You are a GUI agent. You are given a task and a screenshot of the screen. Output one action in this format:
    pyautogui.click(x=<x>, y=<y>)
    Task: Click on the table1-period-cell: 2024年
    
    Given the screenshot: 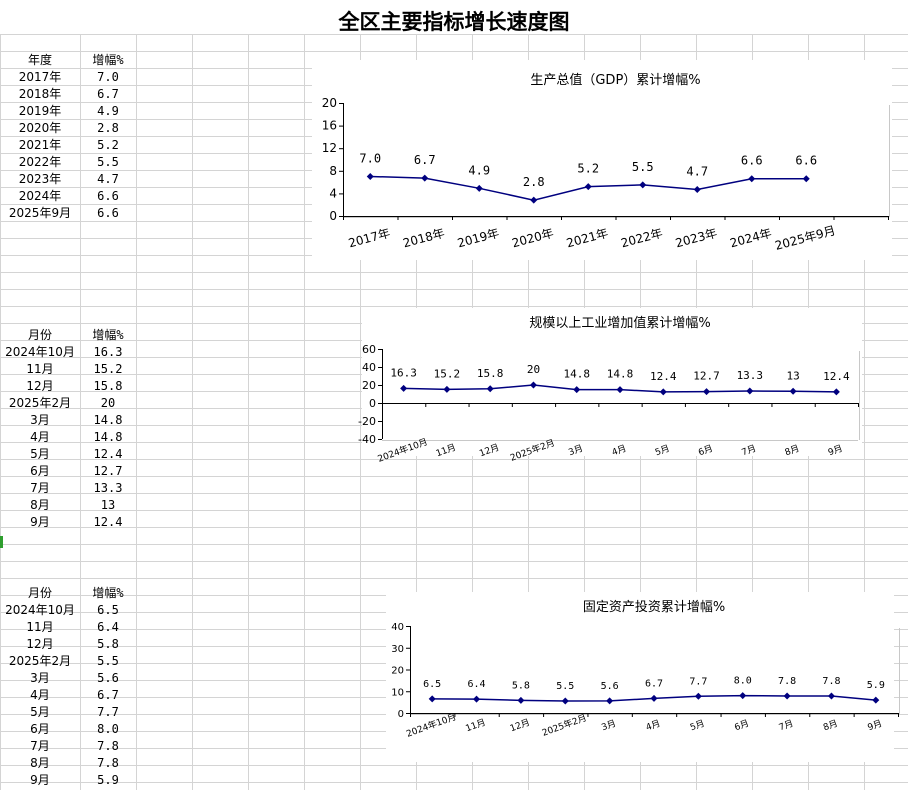 What is the action you would take?
    pyautogui.click(x=40, y=196)
    